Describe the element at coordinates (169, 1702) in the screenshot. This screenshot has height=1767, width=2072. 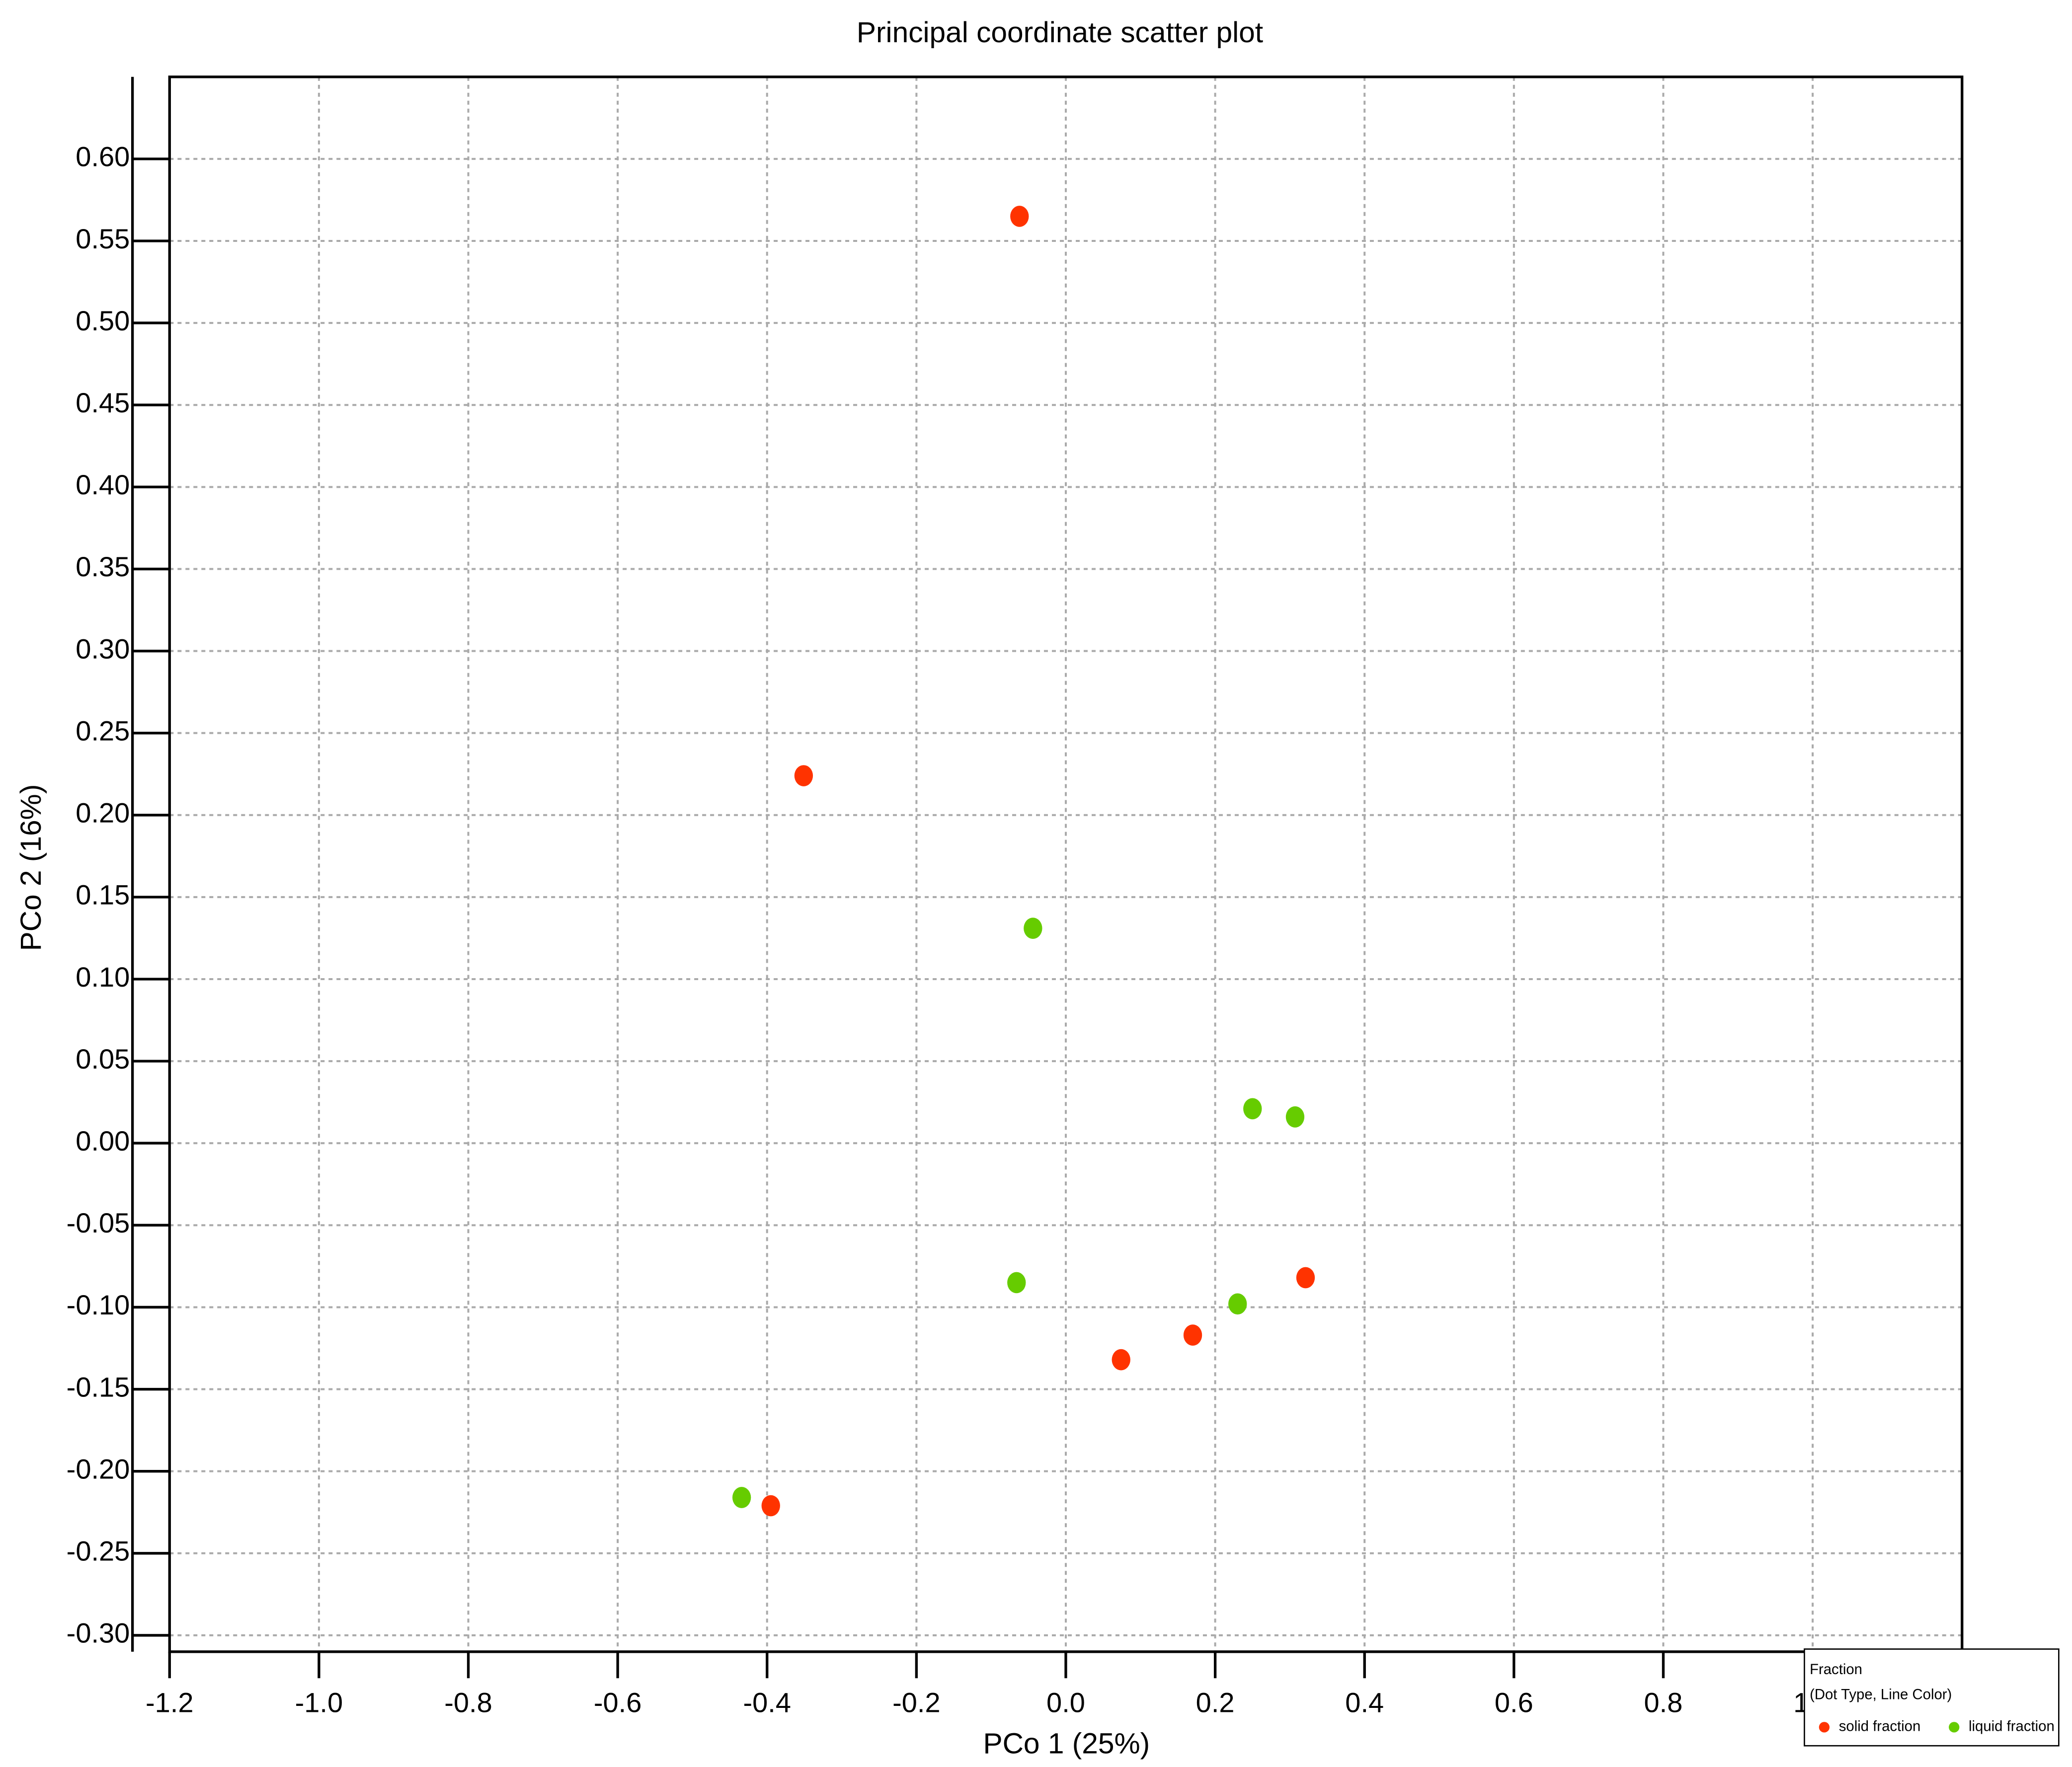
I see `x-tick-label: -1.2` at that location.